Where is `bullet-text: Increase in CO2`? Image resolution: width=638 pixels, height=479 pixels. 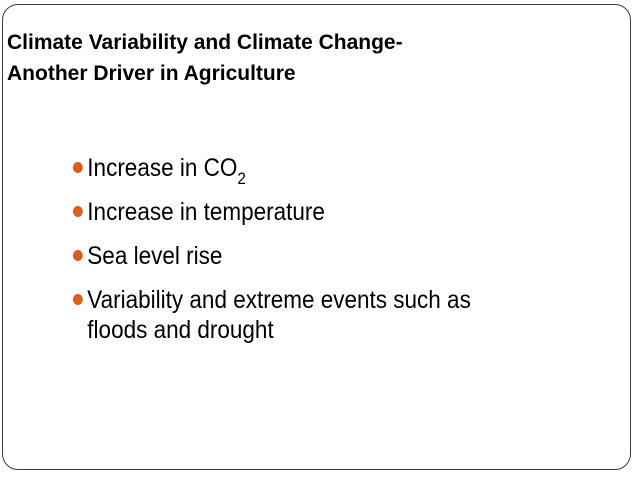 bullet-text: Increase in CO2 is located at coordinates (166, 170).